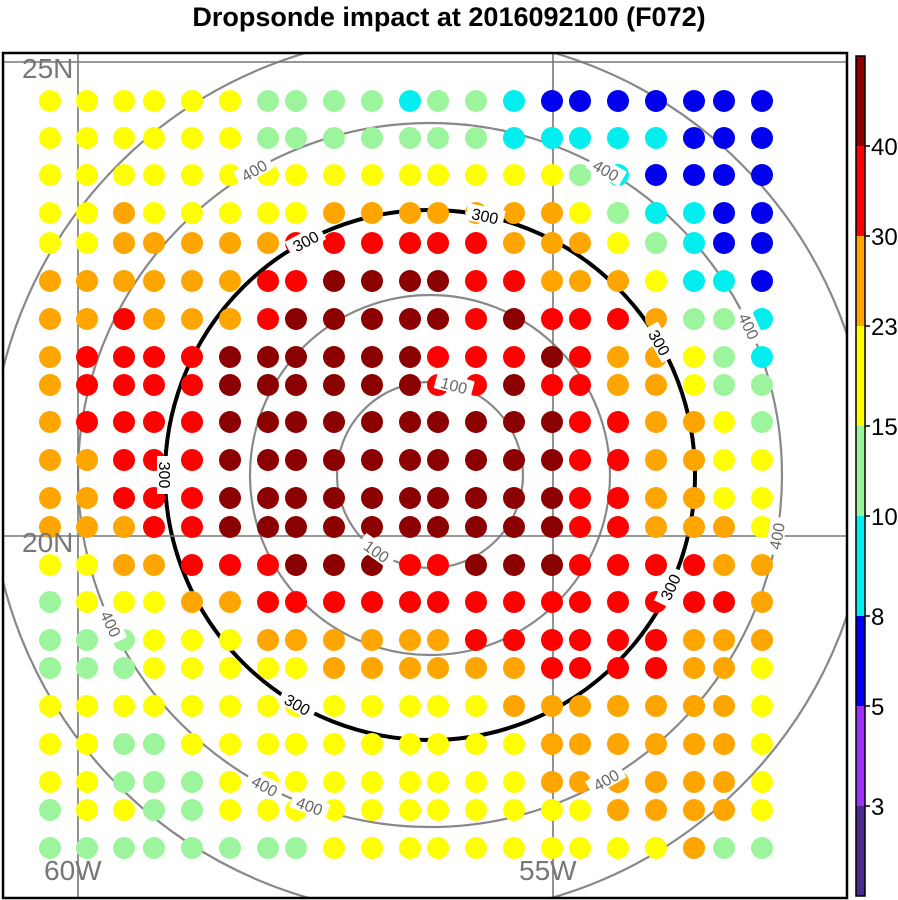 The width and height of the screenshot is (898, 900). What do you see at coordinates (860, 756) in the screenshot?
I see `colorbar-segment` at bounding box center [860, 756].